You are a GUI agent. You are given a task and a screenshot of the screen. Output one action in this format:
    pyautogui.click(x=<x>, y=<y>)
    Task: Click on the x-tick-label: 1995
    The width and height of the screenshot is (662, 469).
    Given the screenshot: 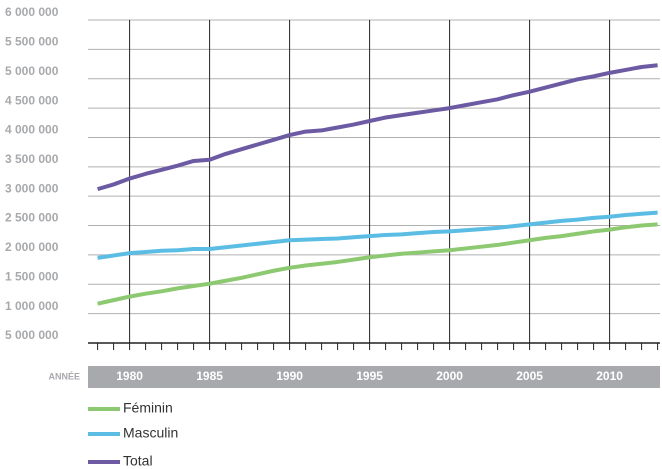 What is the action you would take?
    pyautogui.click(x=369, y=376)
    